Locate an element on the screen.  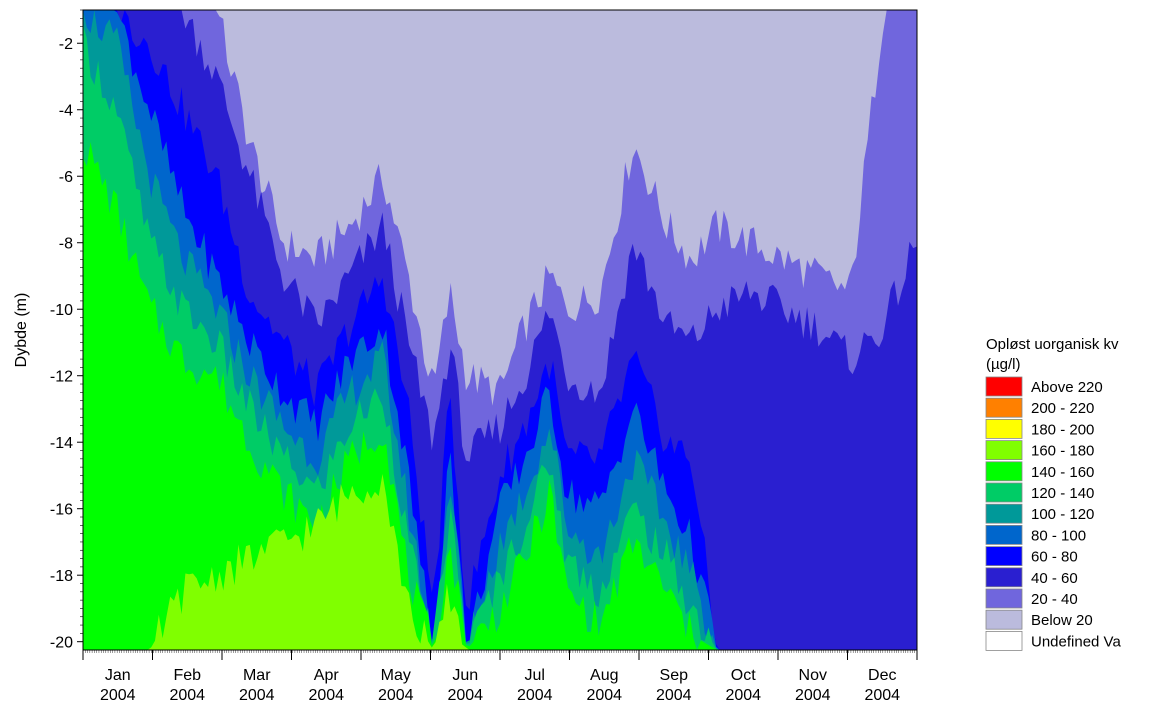
x-tick-label-month: Jul is located at coordinates (535, 675).